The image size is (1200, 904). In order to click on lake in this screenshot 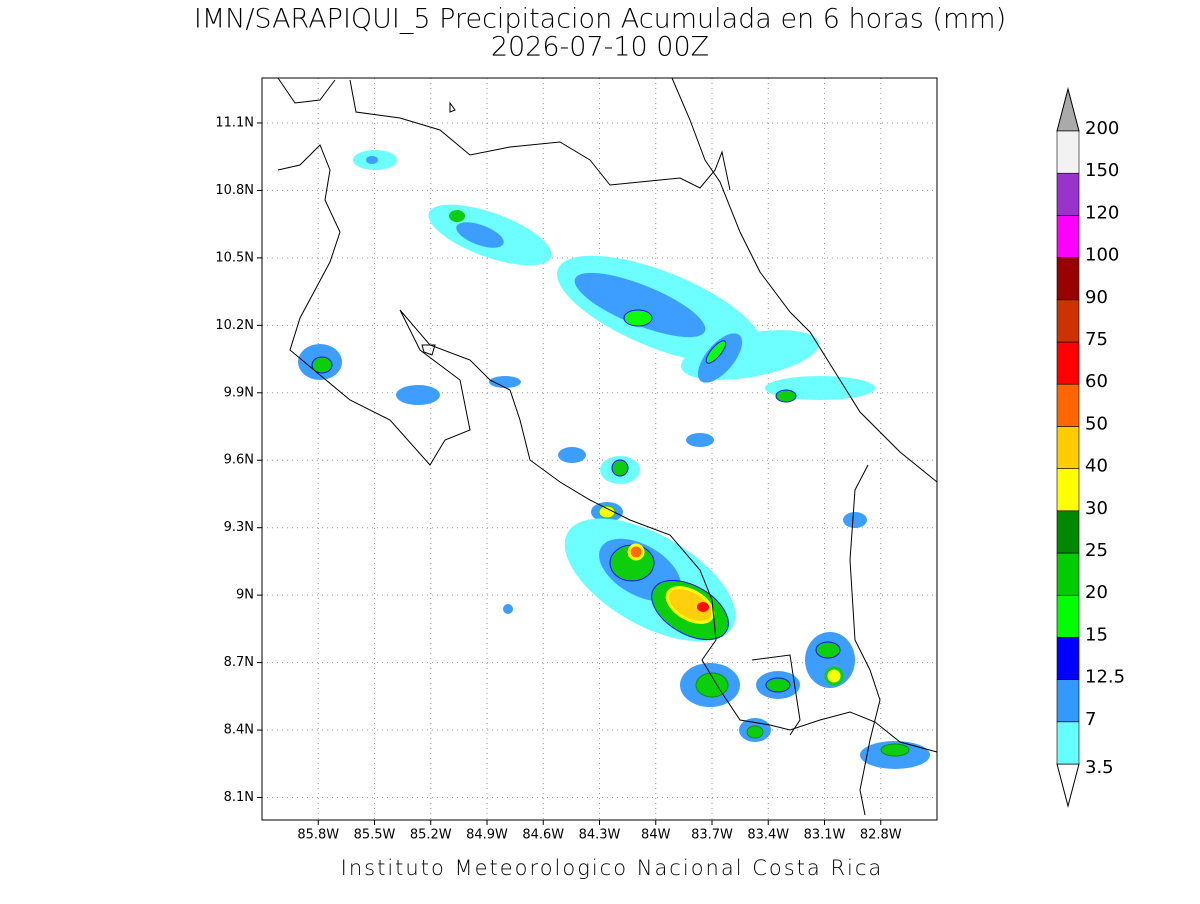, I will do `click(438, 228)`.